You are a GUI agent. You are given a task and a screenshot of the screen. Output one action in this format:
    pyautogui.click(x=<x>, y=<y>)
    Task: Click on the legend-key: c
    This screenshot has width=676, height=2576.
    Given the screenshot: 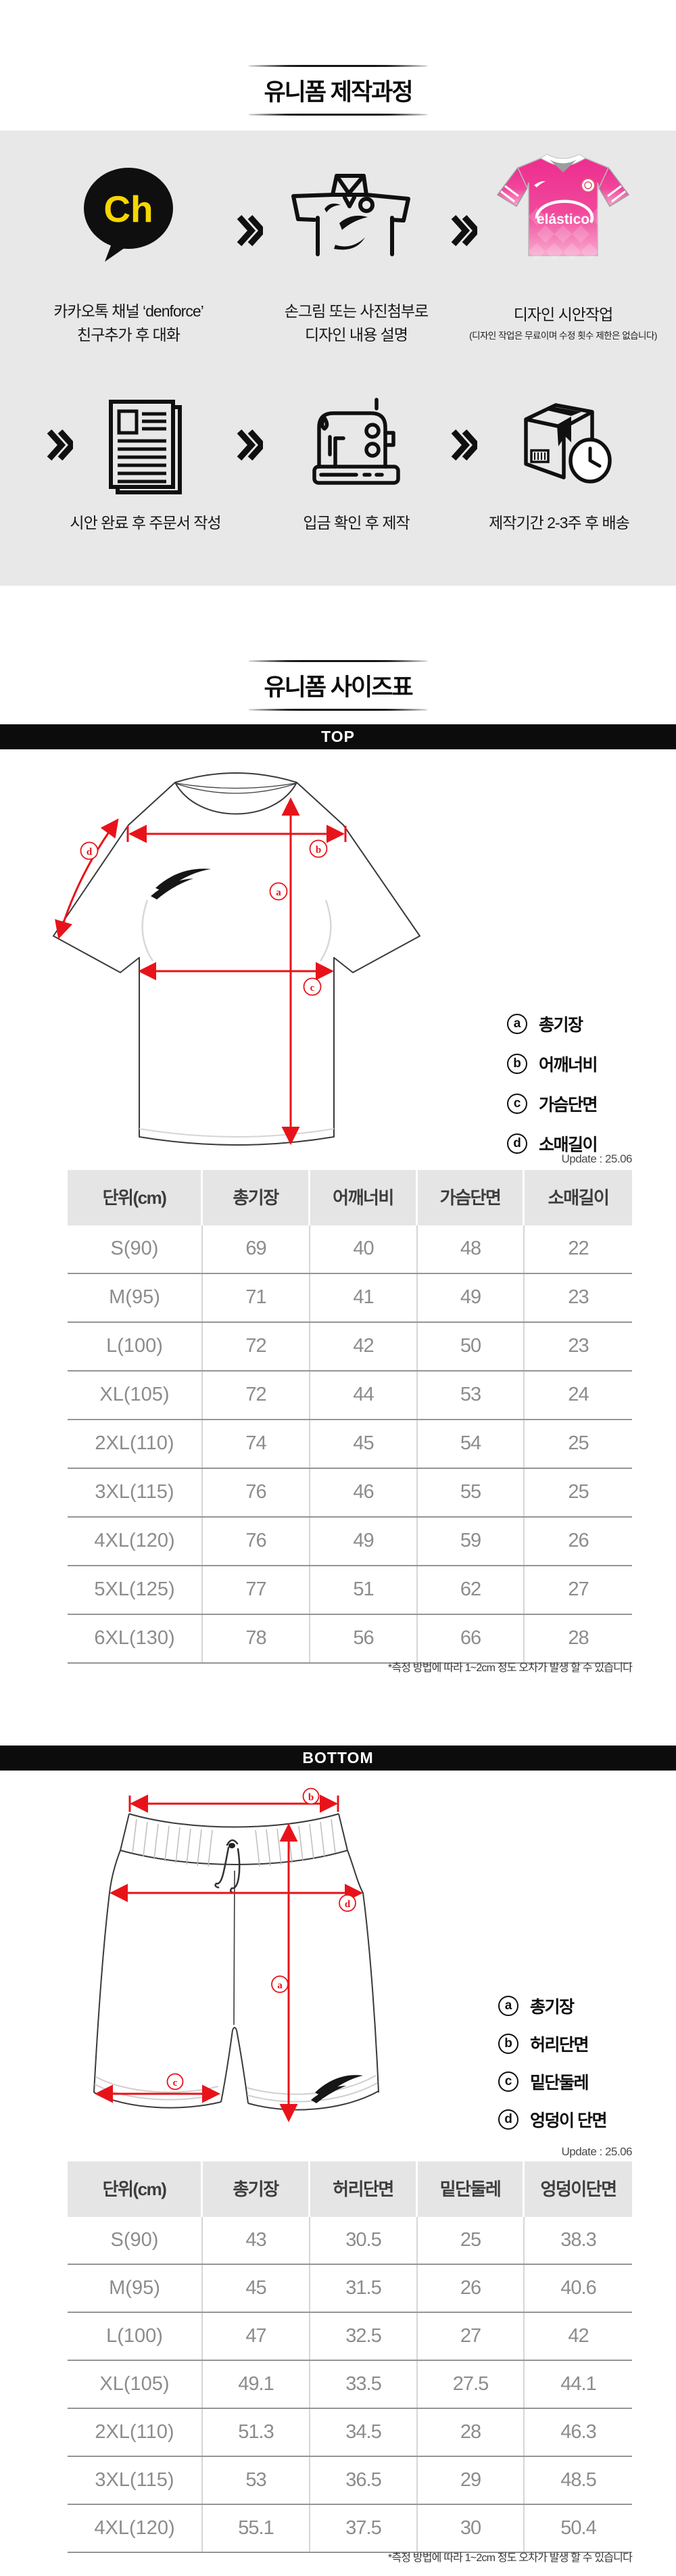 What is the action you would take?
    pyautogui.click(x=517, y=1104)
    